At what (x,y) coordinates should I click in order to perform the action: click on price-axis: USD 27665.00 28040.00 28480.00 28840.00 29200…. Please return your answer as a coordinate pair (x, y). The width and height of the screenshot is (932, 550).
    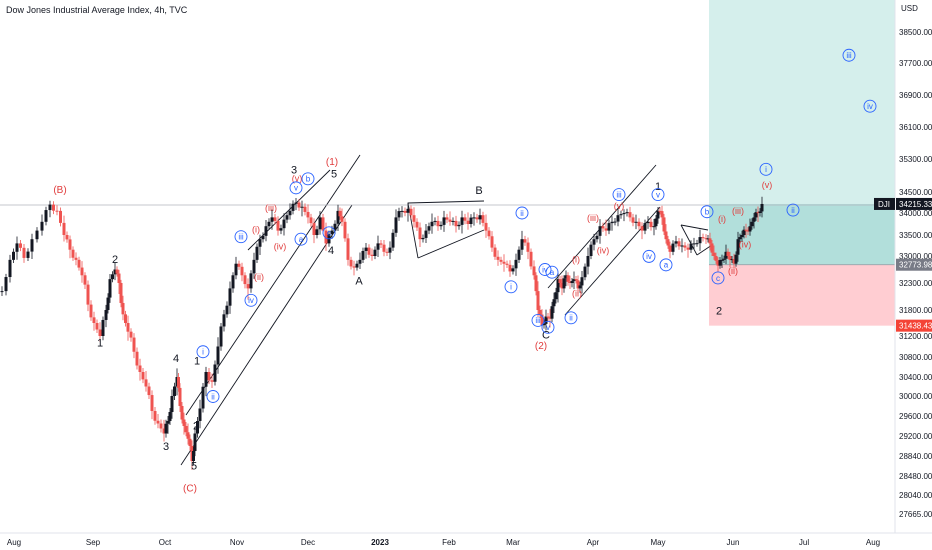
    Looking at the image, I should click on (903, 266).